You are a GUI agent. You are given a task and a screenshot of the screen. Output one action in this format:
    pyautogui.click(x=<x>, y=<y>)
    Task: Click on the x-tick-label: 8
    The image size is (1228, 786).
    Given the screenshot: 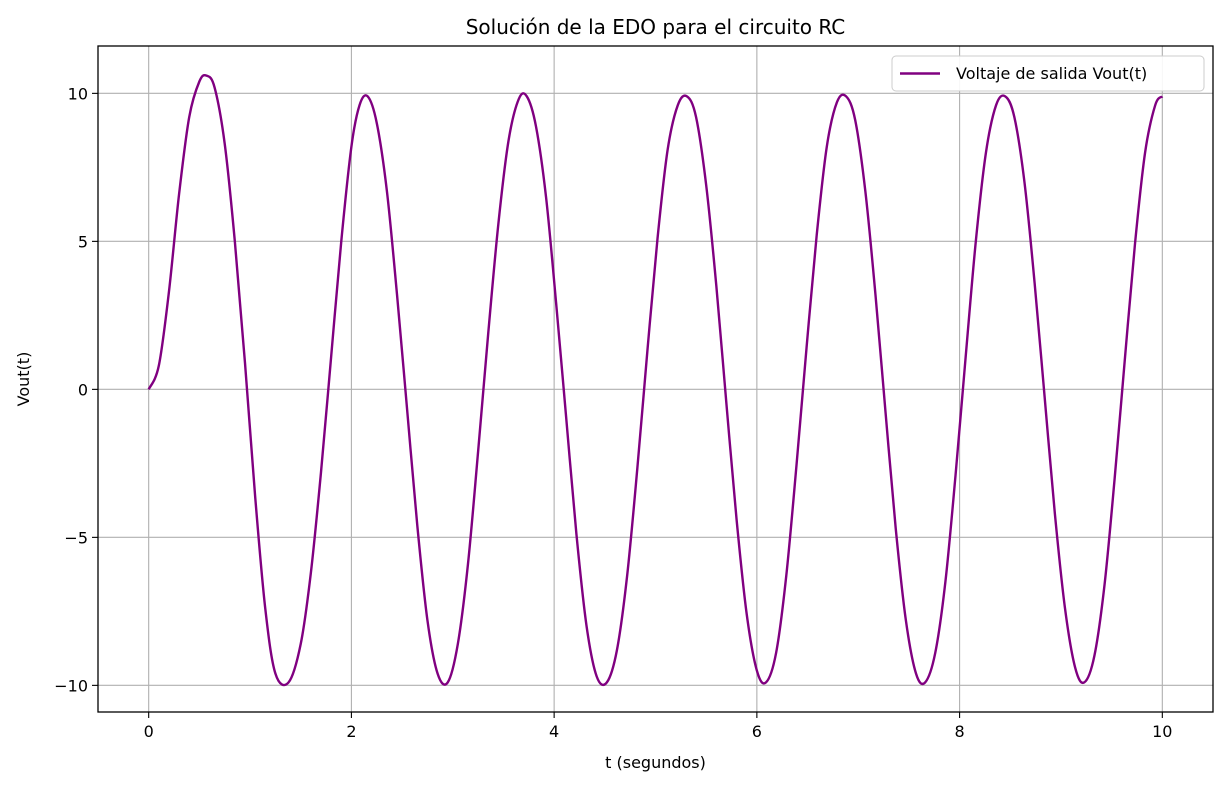 What is the action you would take?
    pyautogui.click(x=959, y=731)
    